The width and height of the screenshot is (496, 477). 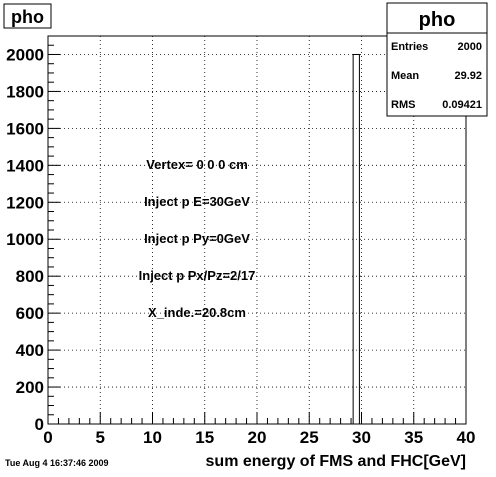 I want to click on canvas-title: pho, so click(x=27, y=17).